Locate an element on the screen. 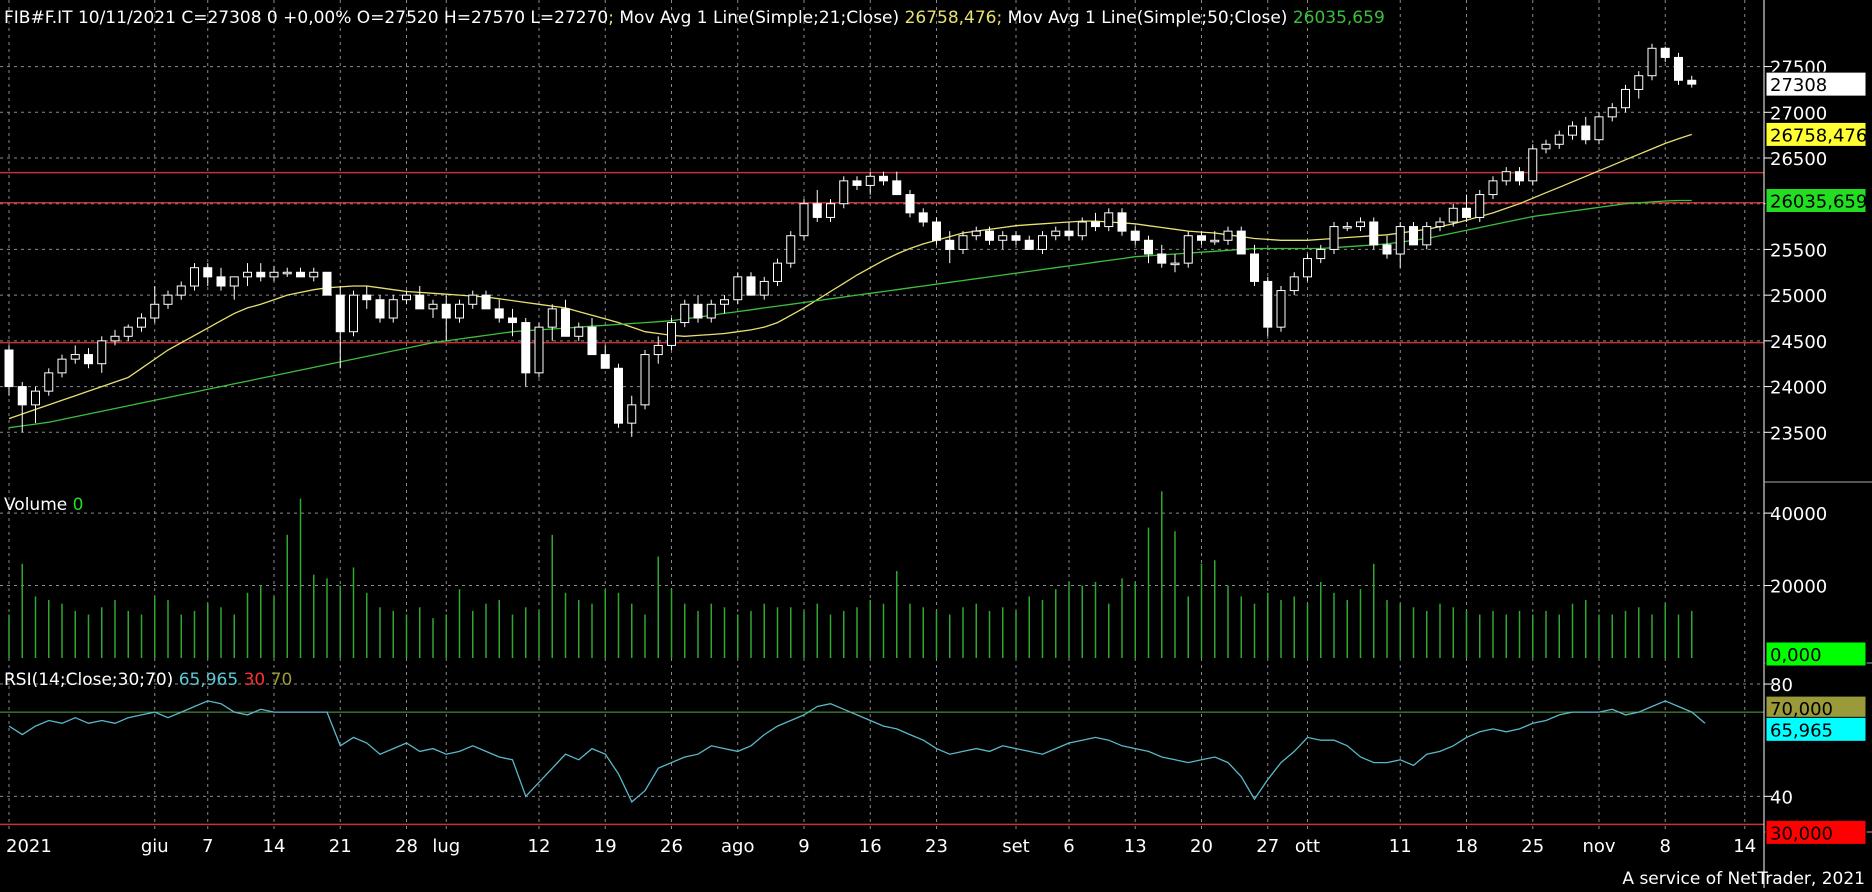 The image size is (1872, 892). volume-tick-label: 20000 is located at coordinates (1798, 587).